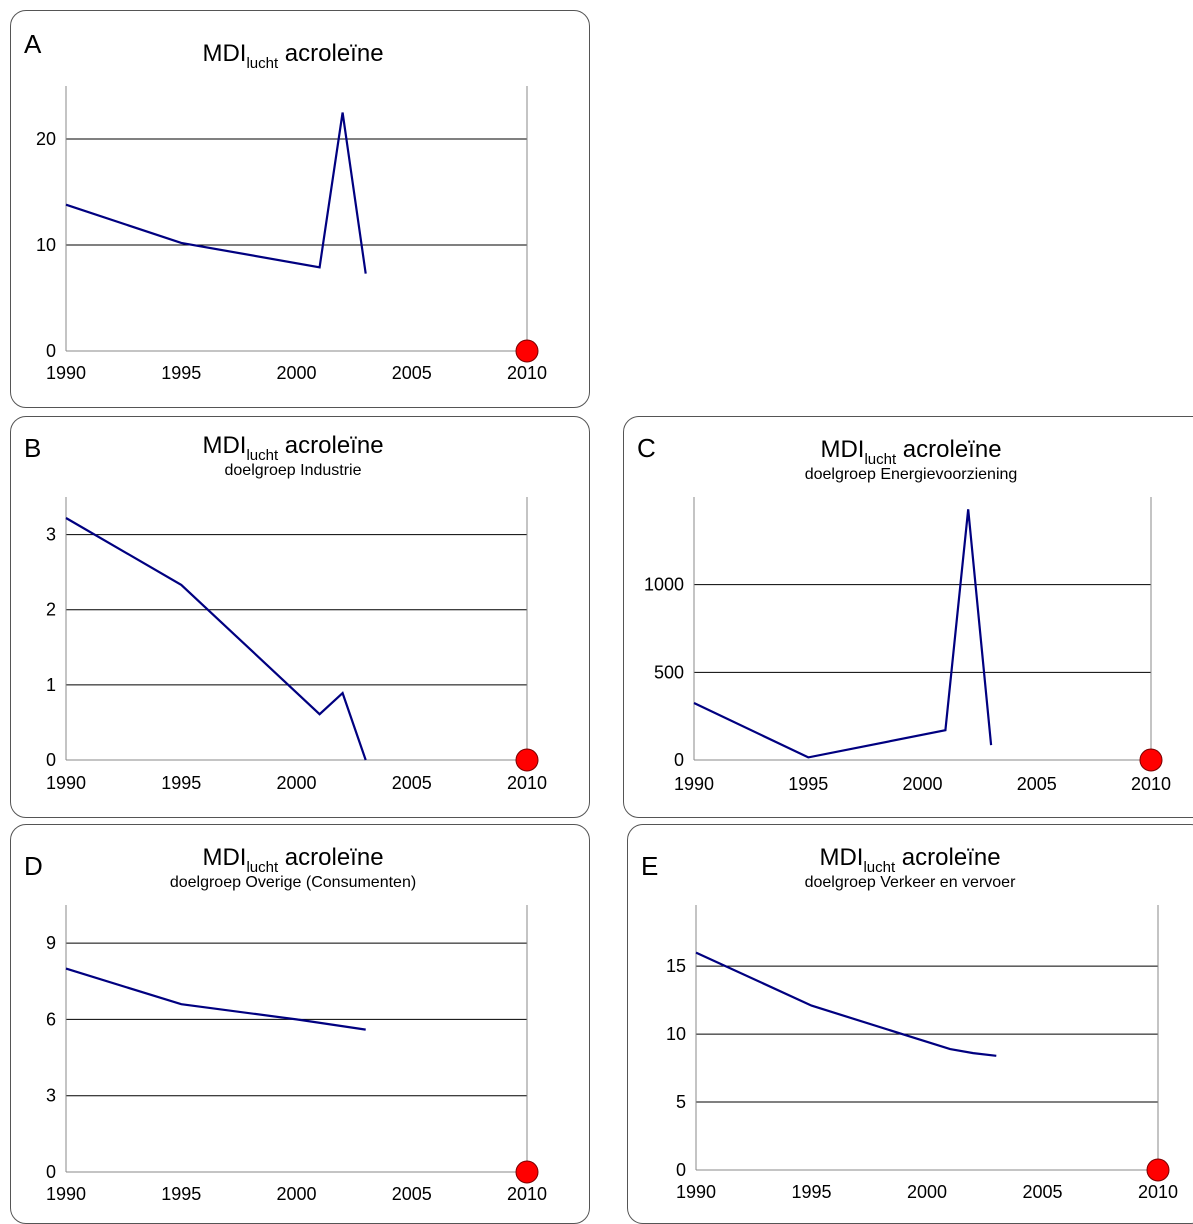 This screenshot has height=1224, width=1193. Describe the element at coordinates (293, 470) in the screenshot. I see `chart-subtitle: doelgroep Industrie` at that location.